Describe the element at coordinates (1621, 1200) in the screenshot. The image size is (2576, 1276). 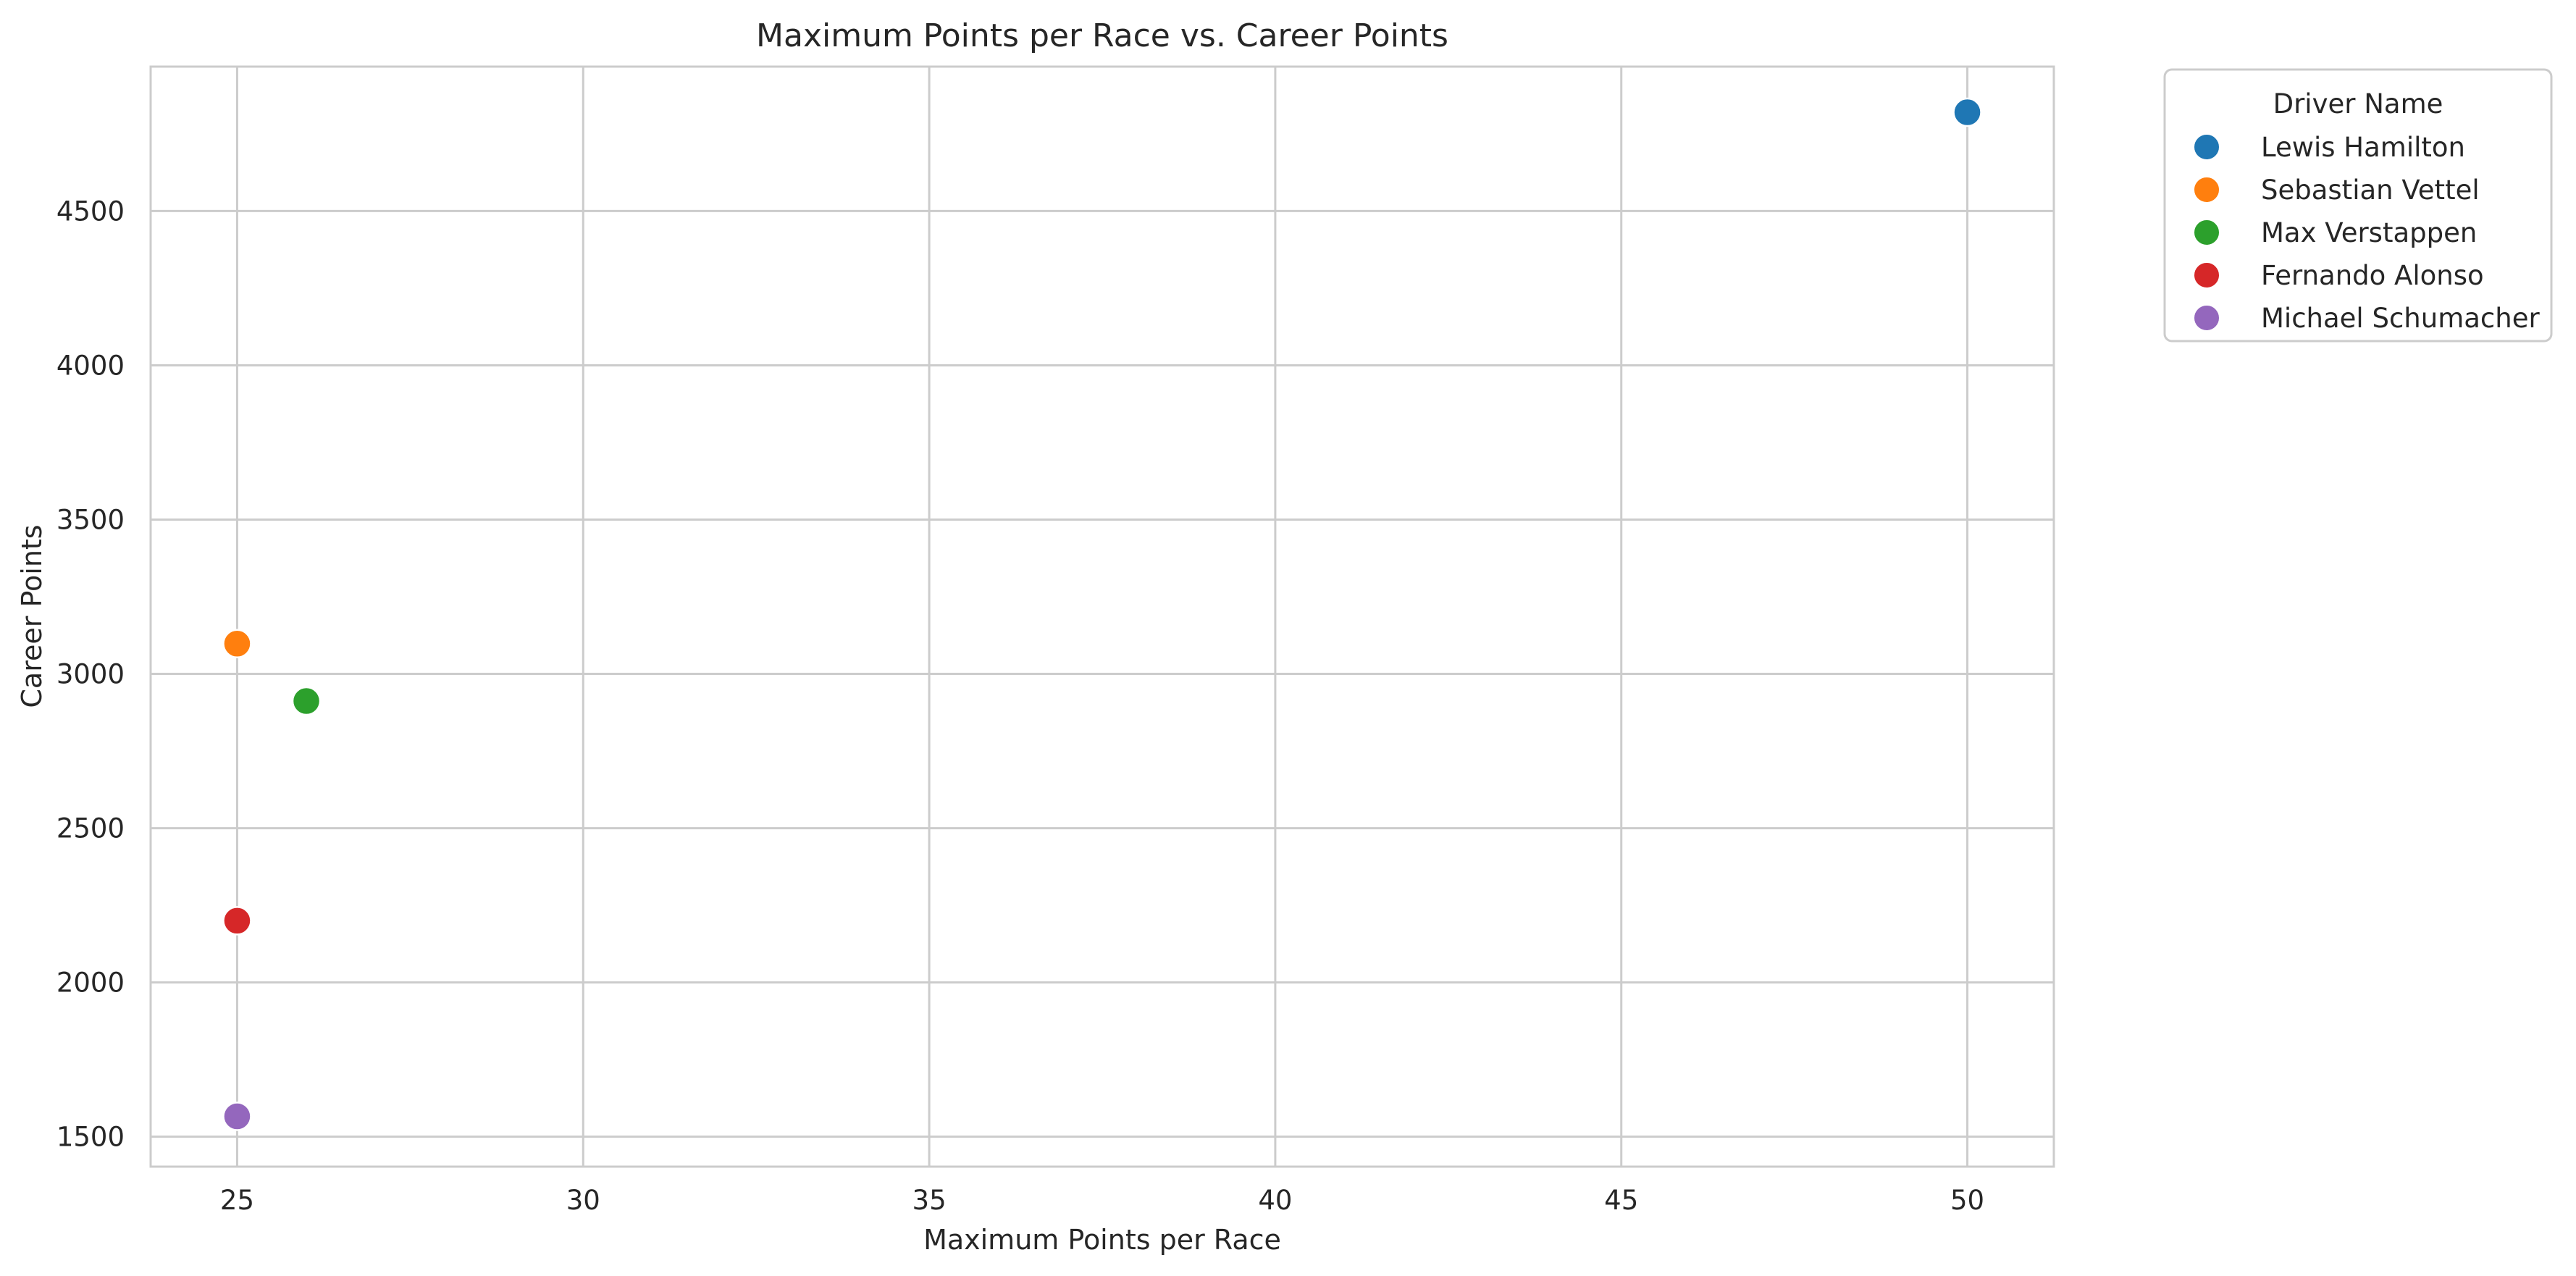
I see `x-tick-label: 45` at that location.